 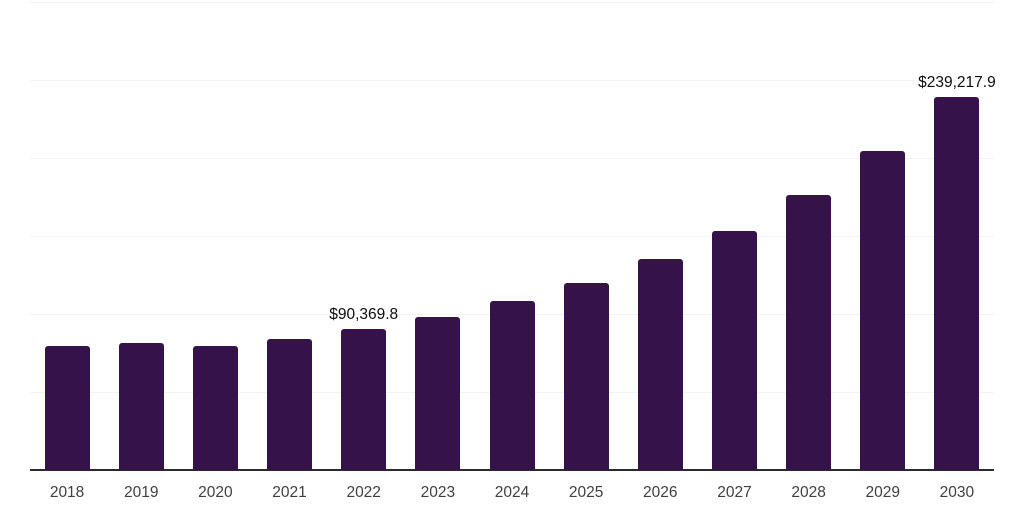 What do you see at coordinates (438, 492) in the screenshot?
I see `x-tick-2023: 2023` at bounding box center [438, 492].